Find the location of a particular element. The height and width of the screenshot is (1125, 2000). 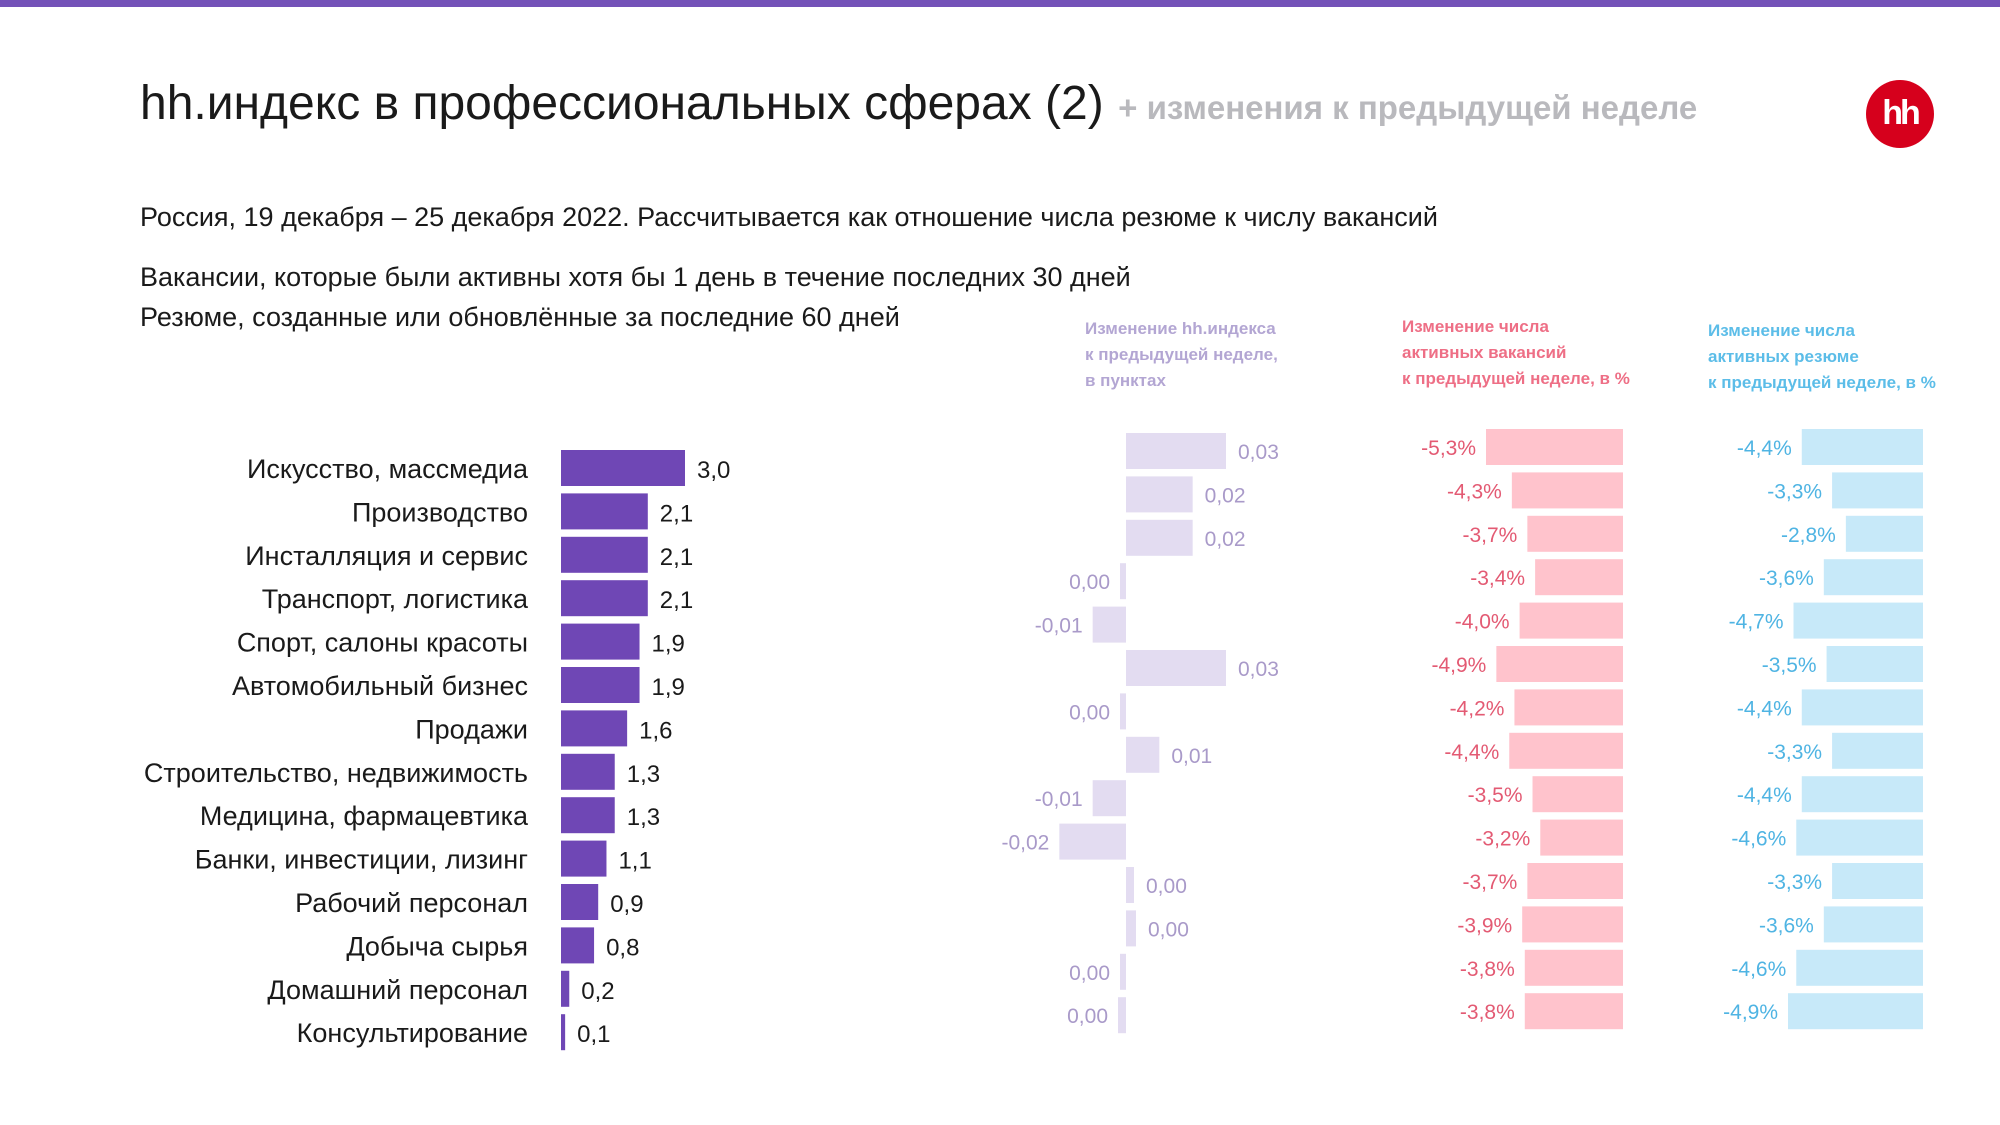

index-change-label: -0,02 is located at coordinates (1025, 843).